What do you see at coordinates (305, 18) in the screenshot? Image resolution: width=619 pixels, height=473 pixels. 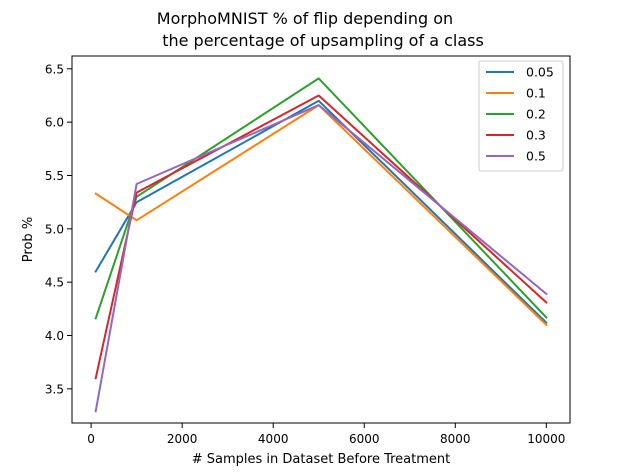 I see `chart-title-line-1: MorphoMNIST % of flip depending on` at bounding box center [305, 18].